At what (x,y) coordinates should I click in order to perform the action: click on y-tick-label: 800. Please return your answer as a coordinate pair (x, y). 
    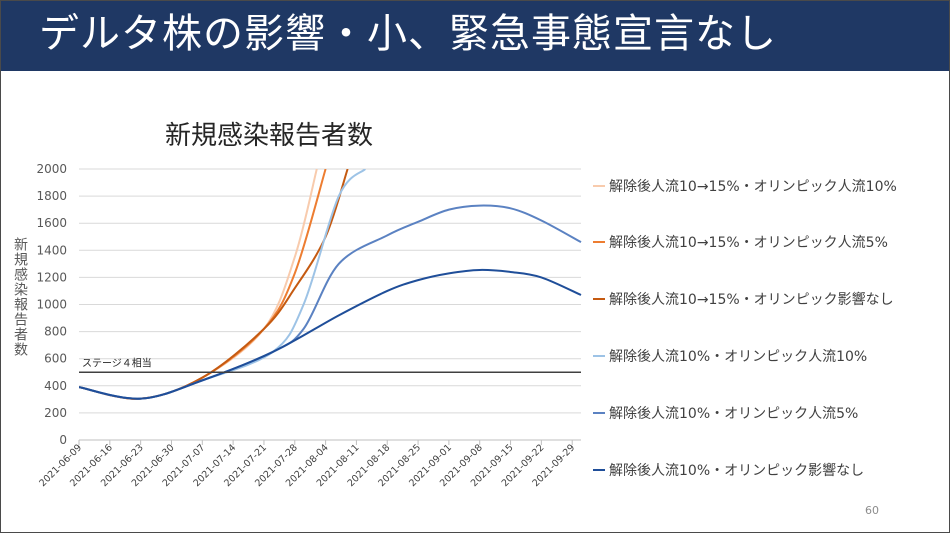
    Looking at the image, I should click on (55, 332).